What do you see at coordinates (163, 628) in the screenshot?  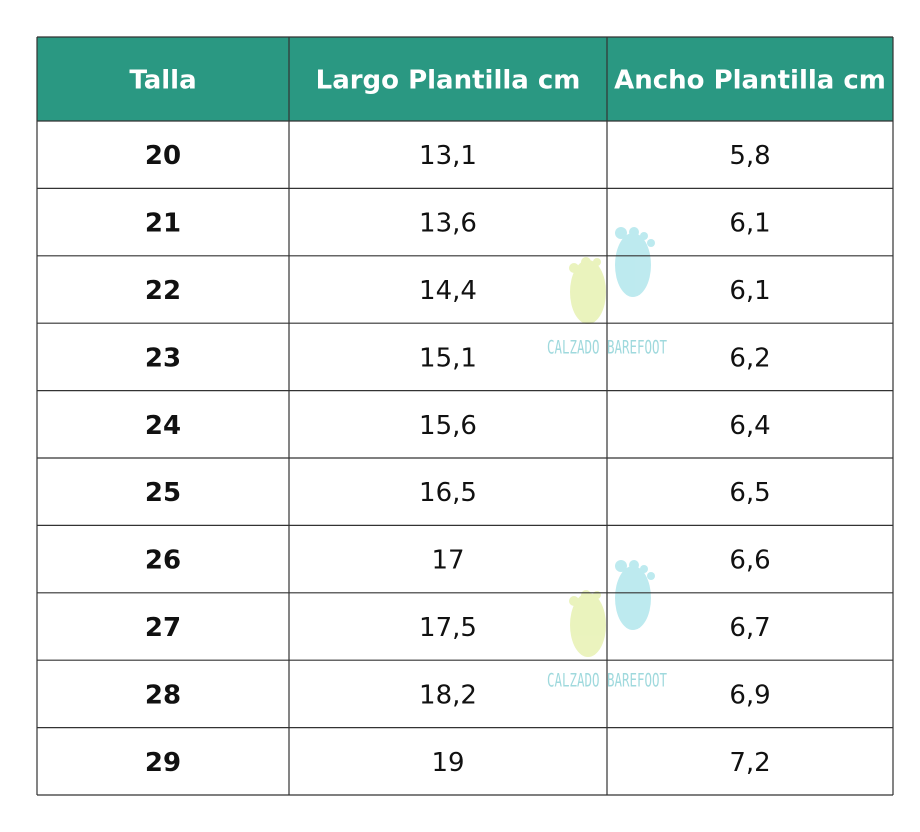 I see `size-cell: 27` at bounding box center [163, 628].